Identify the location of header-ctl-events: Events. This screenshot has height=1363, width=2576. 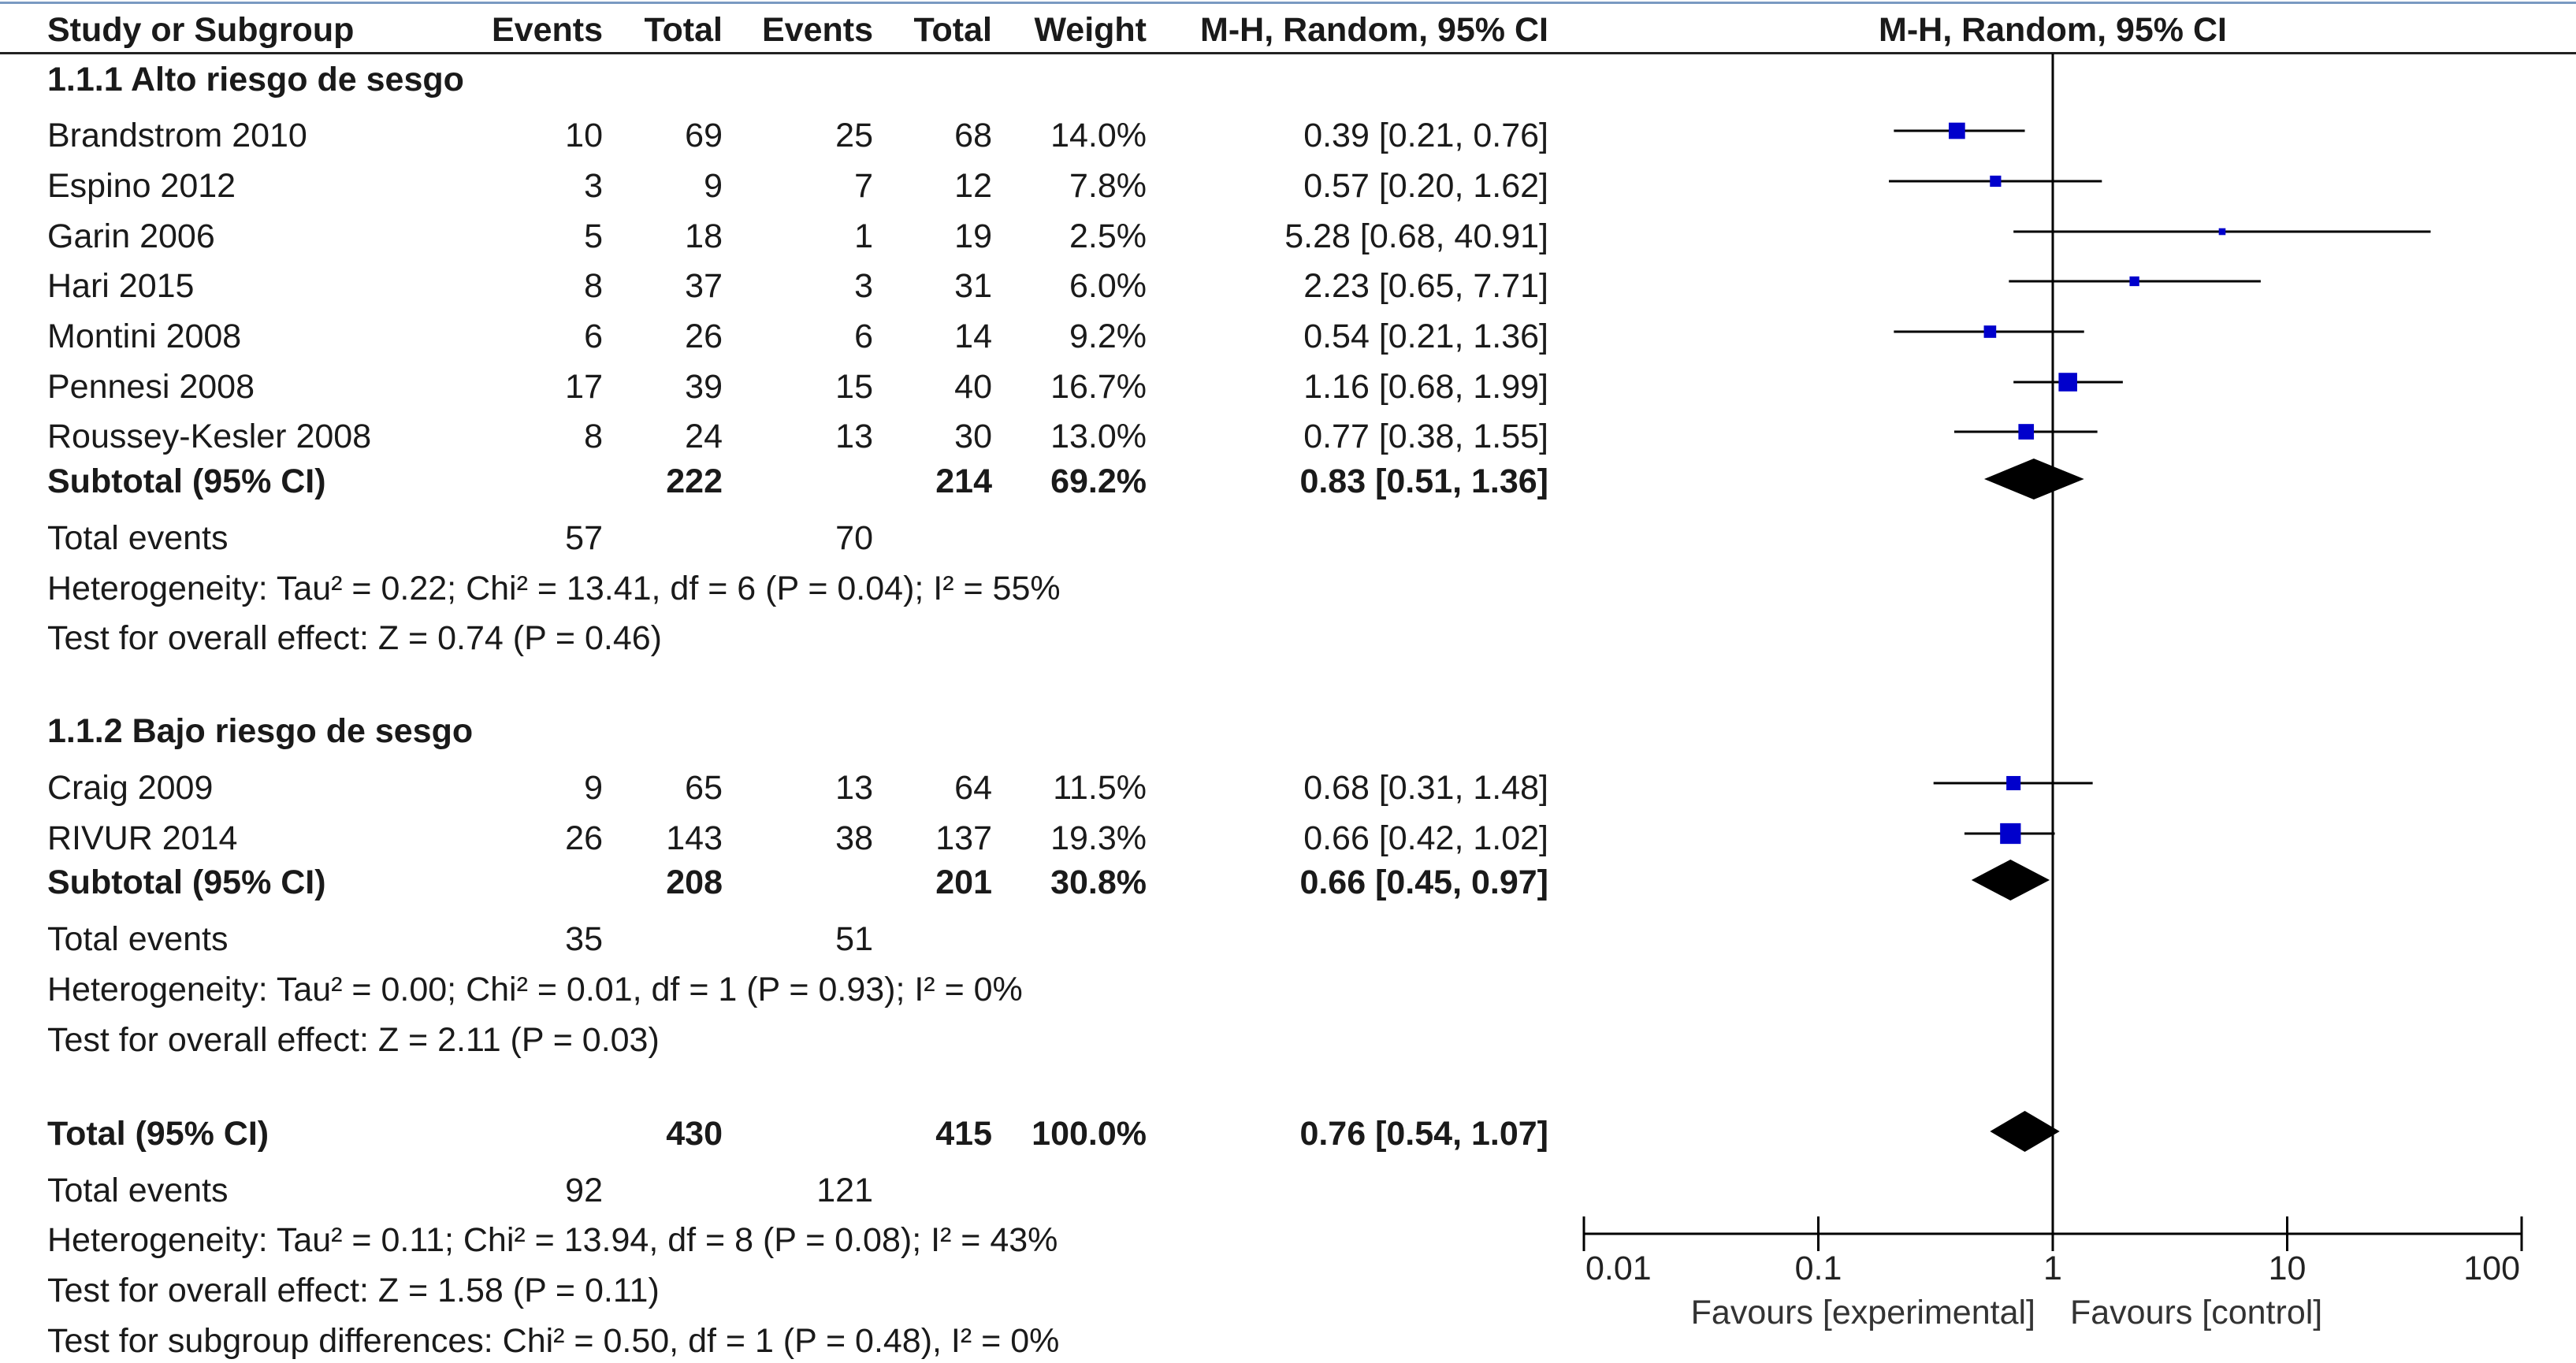
(817, 30).